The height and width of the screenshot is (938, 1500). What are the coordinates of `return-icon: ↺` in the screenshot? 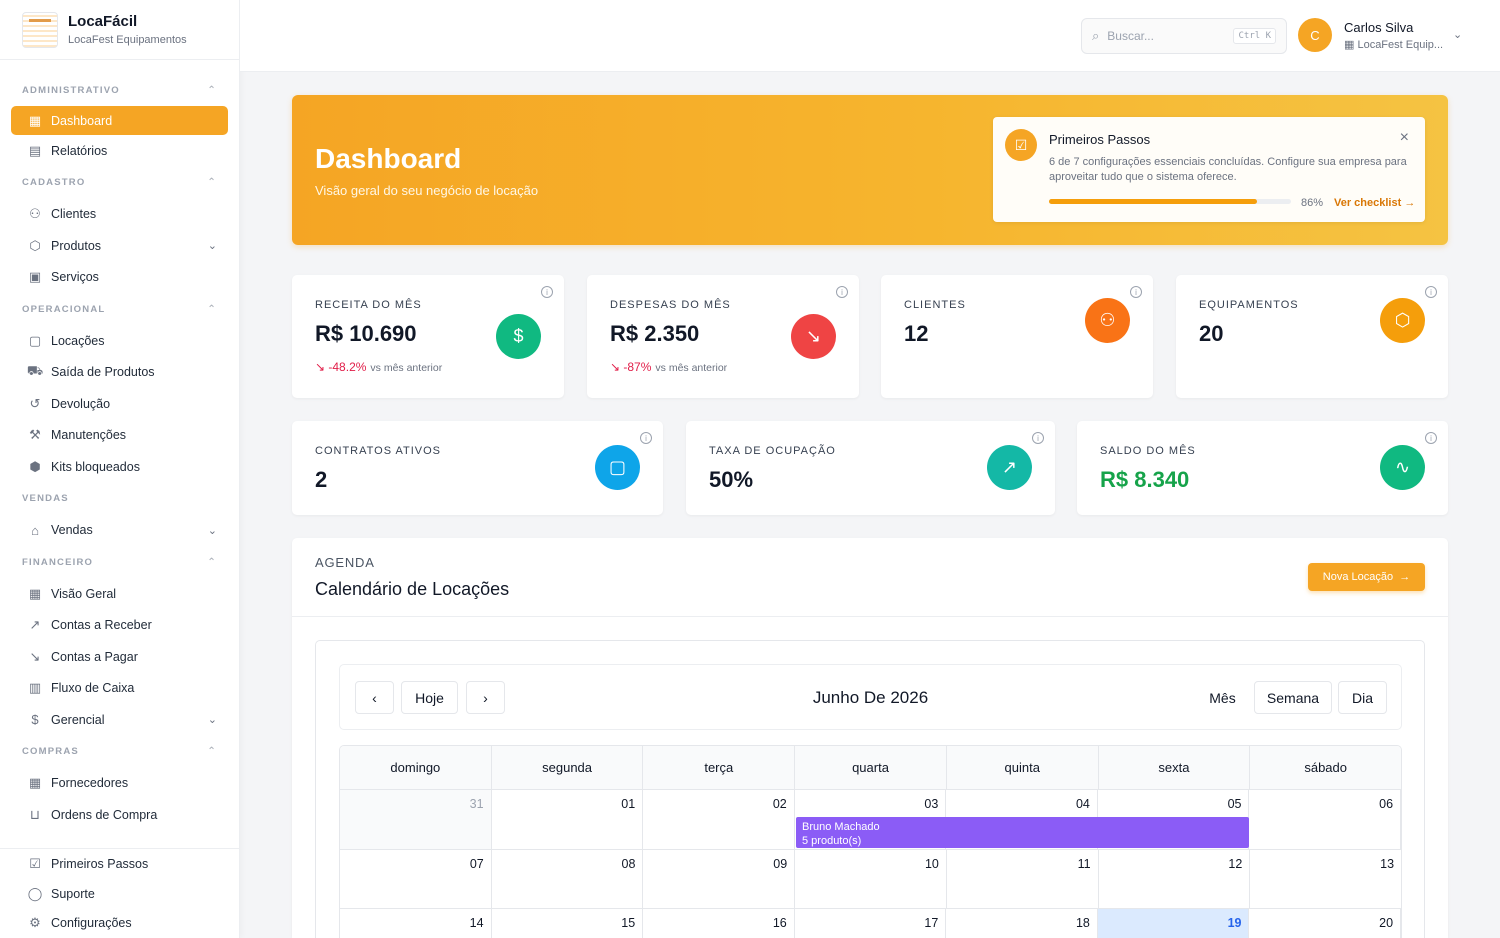 It's located at (35, 403).